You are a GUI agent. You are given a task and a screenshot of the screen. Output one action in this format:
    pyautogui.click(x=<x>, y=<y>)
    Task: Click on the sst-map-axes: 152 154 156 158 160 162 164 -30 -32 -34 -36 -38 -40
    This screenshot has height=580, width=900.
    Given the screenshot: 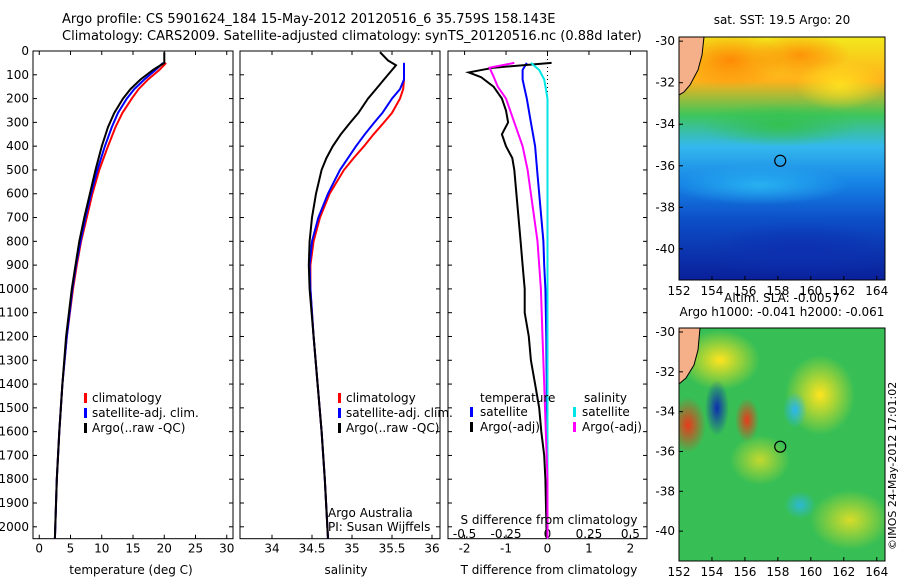 What is the action you would take?
    pyautogui.click(x=771, y=166)
    